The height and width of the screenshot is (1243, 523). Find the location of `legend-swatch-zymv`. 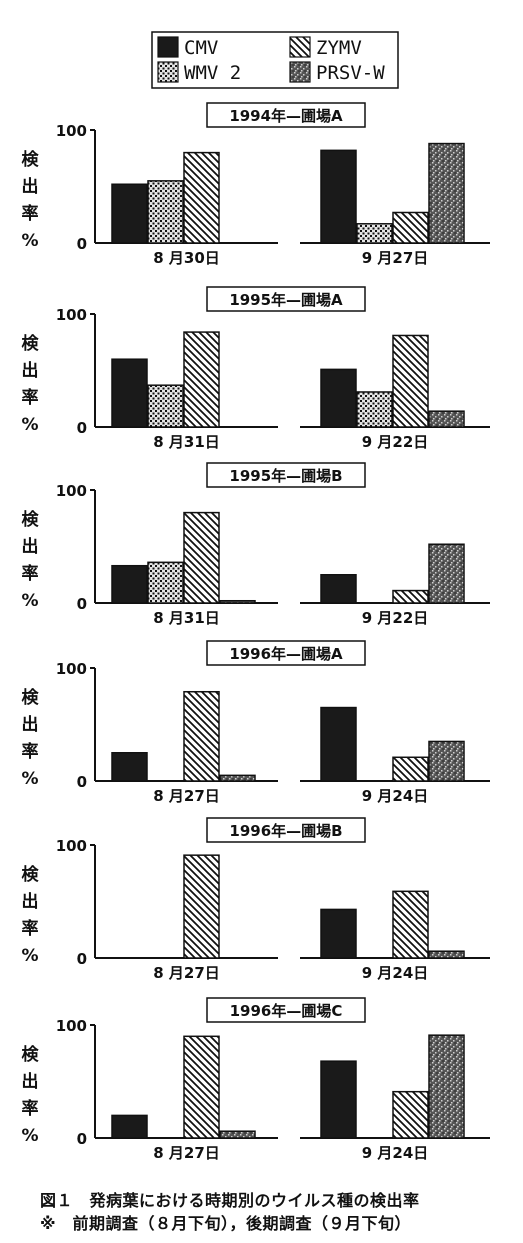

legend-swatch-zymv is located at coordinates (300, 47).